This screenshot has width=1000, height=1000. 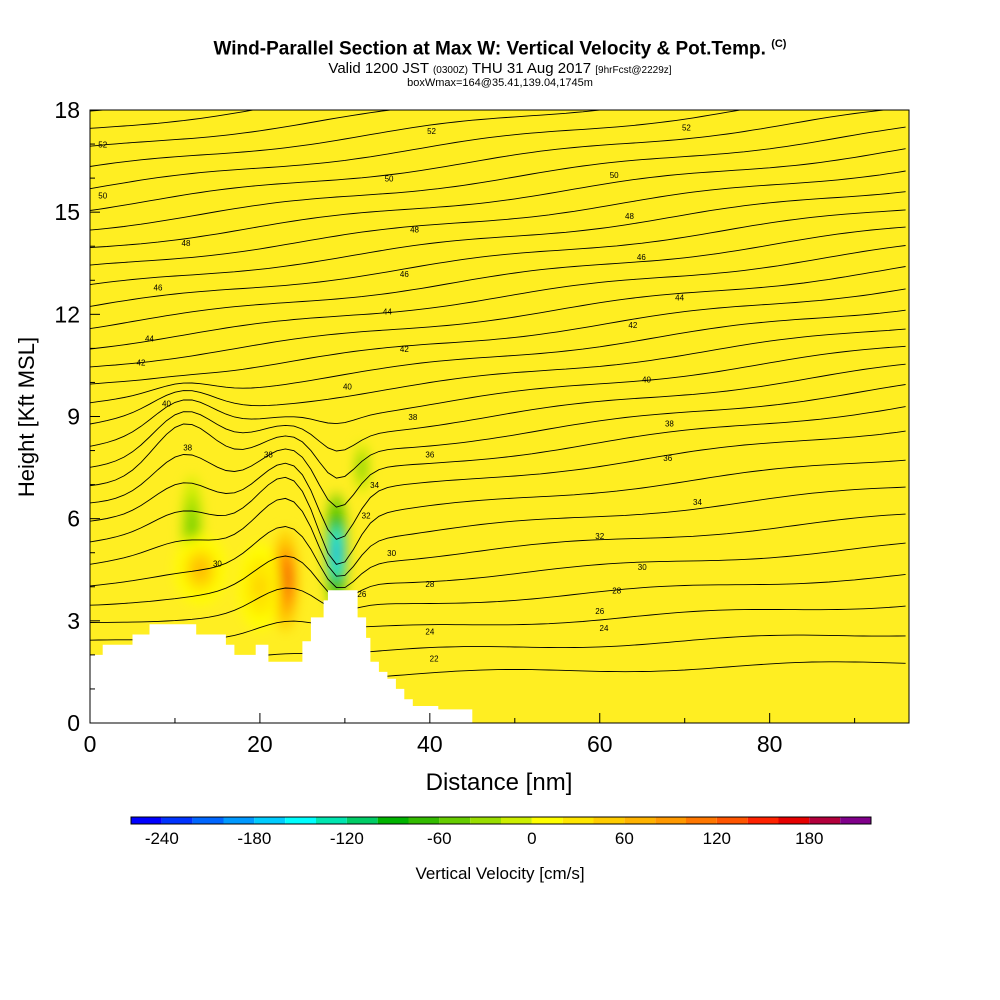 What do you see at coordinates (149, 339) in the screenshot?
I see `theta-label-12: 44` at bounding box center [149, 339].